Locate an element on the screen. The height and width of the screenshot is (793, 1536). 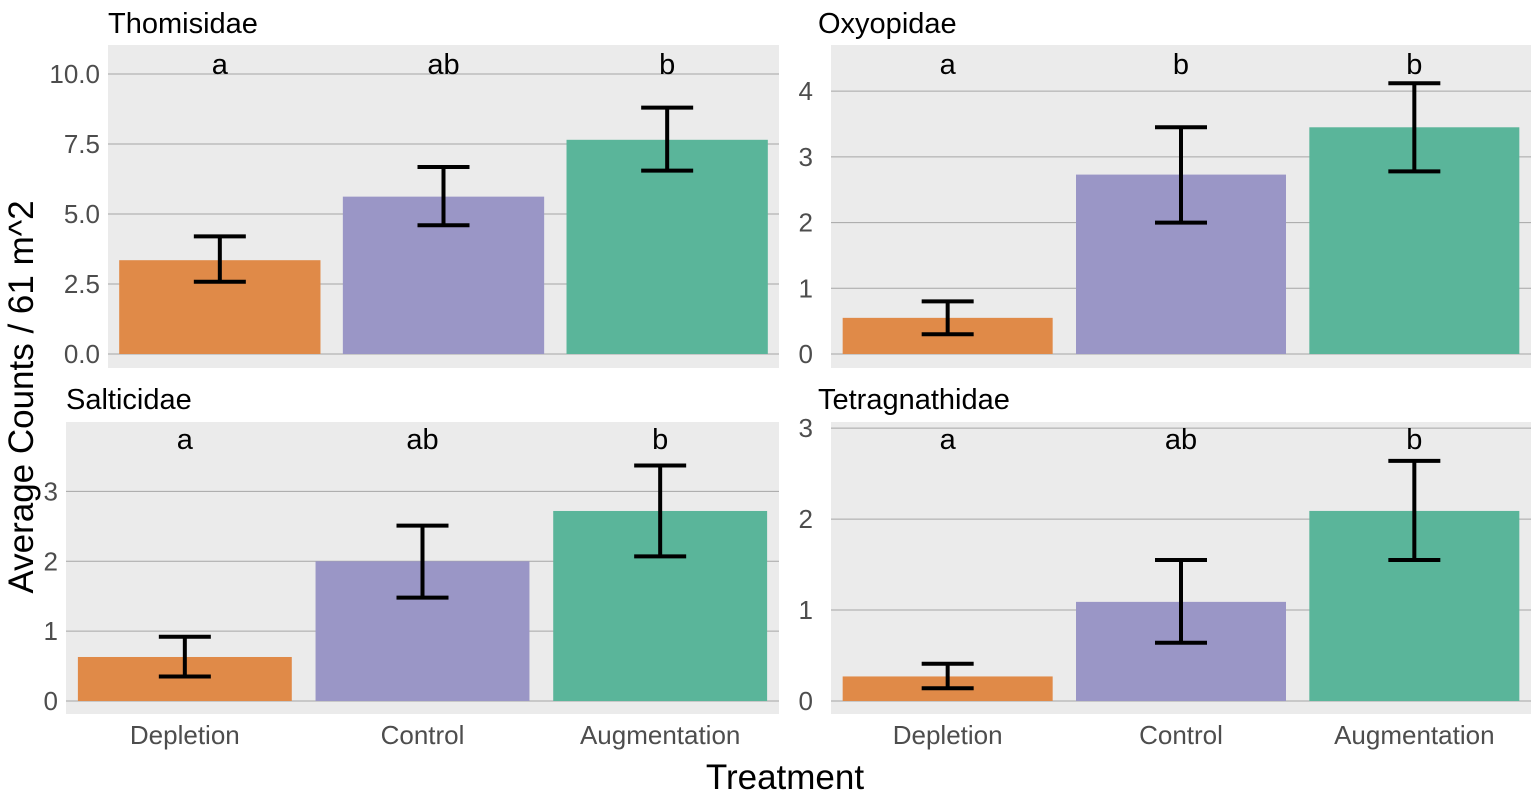
panel-title: Oxyopidae is located at coordinates (887, 24).